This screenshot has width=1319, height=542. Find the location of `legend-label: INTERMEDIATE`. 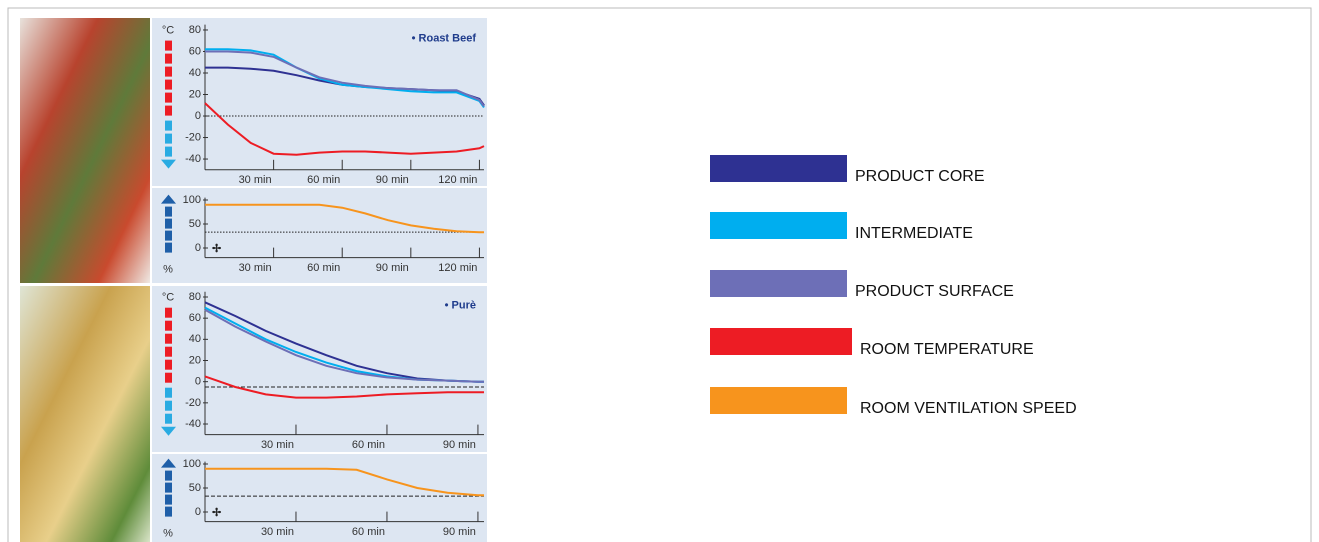

legend-label: INTERMEDIATE is located at coordinates (914, 233).